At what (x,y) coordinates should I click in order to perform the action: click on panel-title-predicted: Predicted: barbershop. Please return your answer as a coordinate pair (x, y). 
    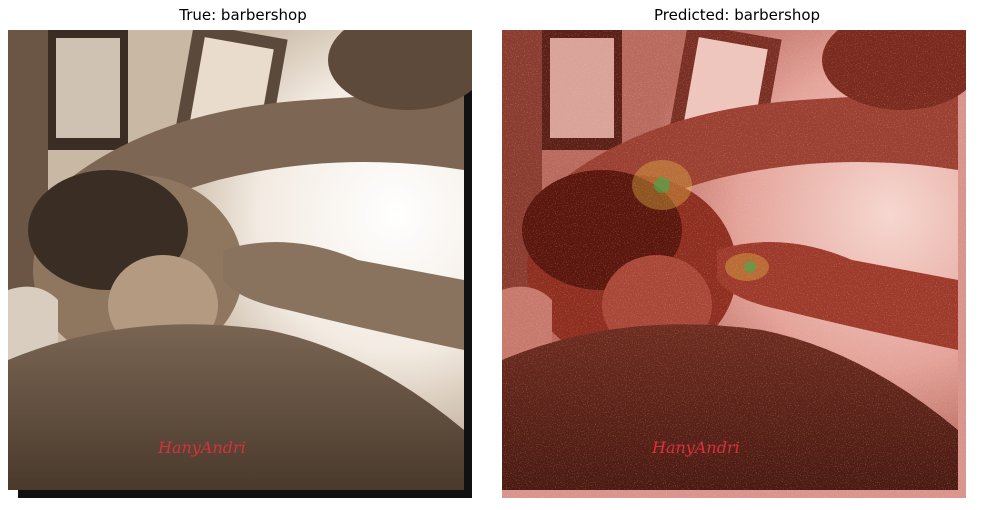
    Looking at the image, I should click on (737, 15).